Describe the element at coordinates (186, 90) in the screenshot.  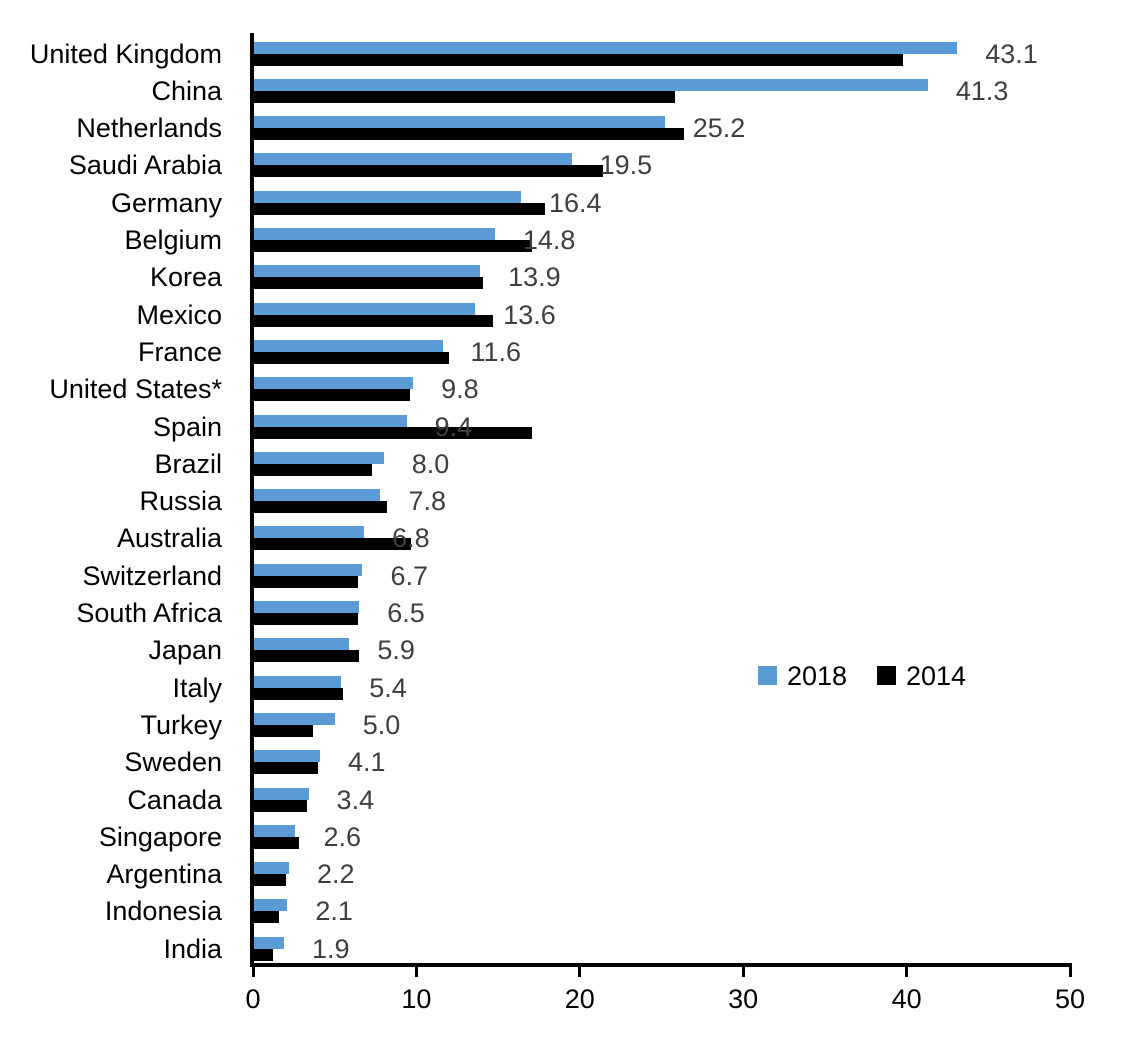
I see `category-label: China` at that location.